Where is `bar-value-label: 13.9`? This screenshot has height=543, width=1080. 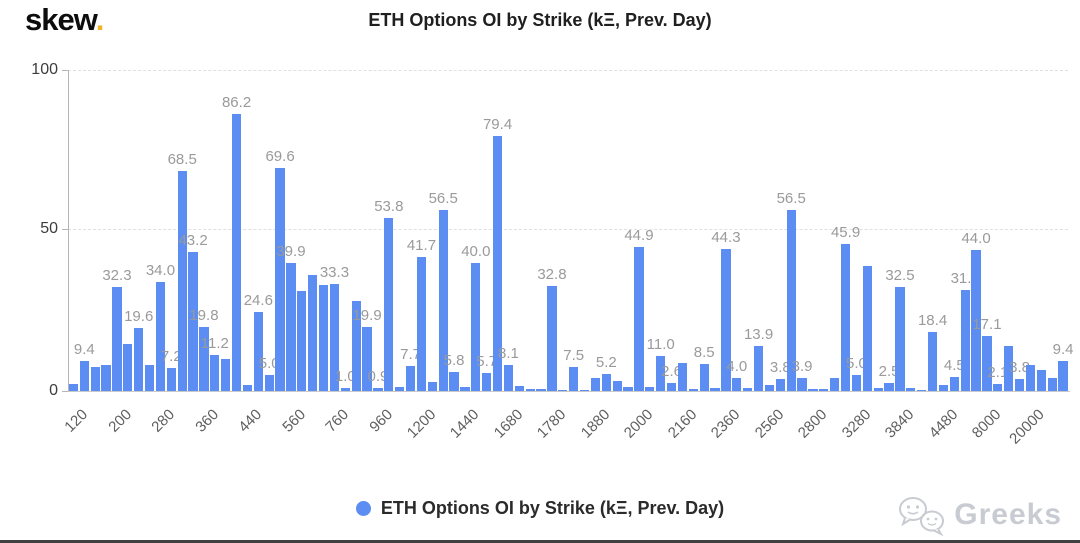 bar-value-label: 13.9 is located at coordinates (758, 334).